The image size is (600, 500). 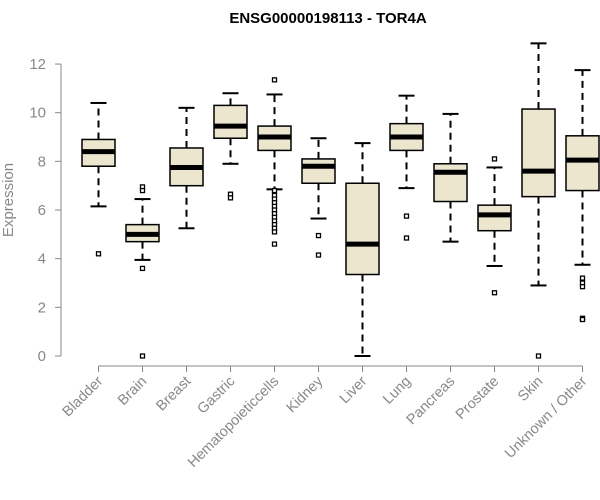 I want to click on y-tick-label-6: 12, so click(x=37, y=64).